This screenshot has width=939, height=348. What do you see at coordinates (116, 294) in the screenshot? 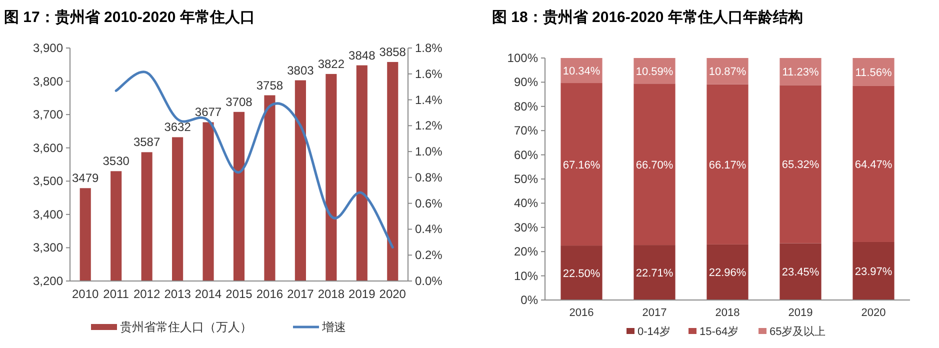
I see `x-tick-label: 2011` at bounding box center [116, 294].